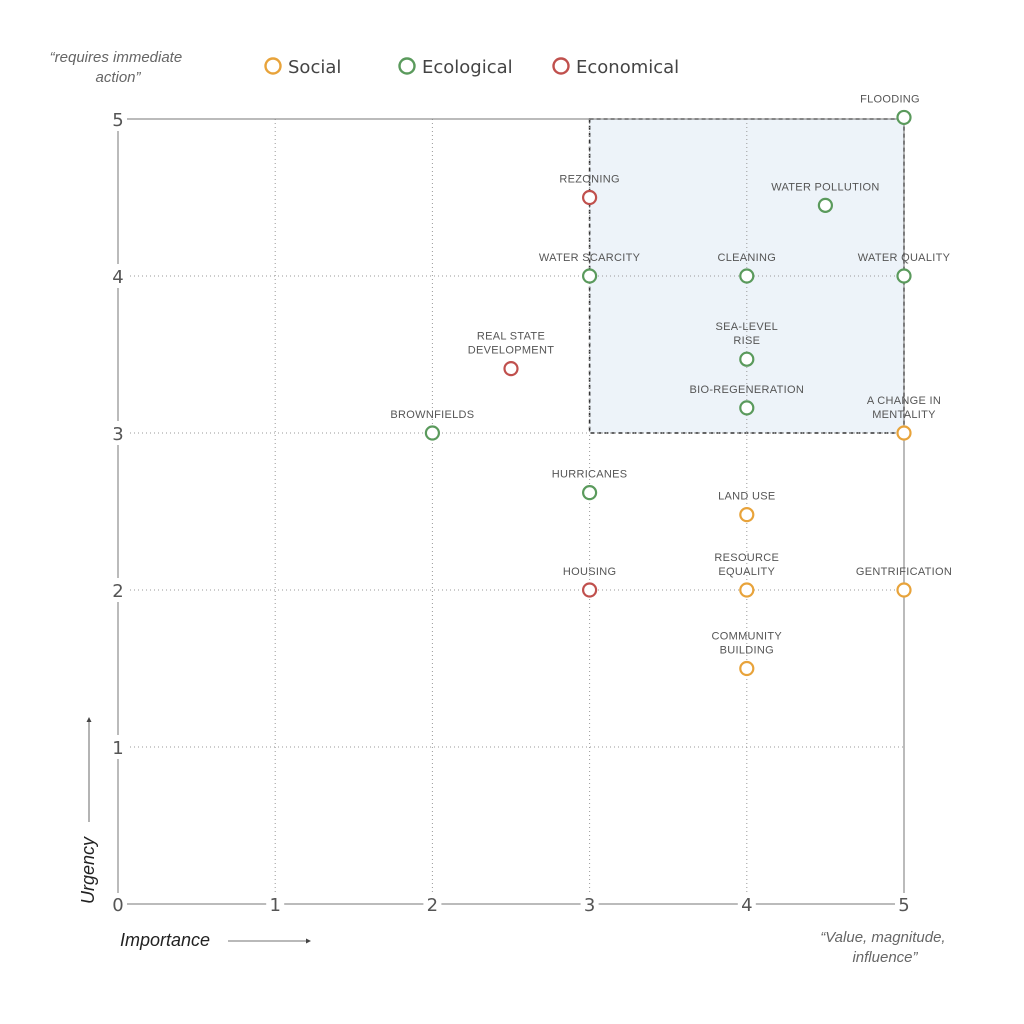 The image size is (1024, 1024). Describe the element at coordinates (904, 408) in the screenshot. I see `point-label-a-change-in-mentality: A CHANGE IN MENTALITY` at that location.